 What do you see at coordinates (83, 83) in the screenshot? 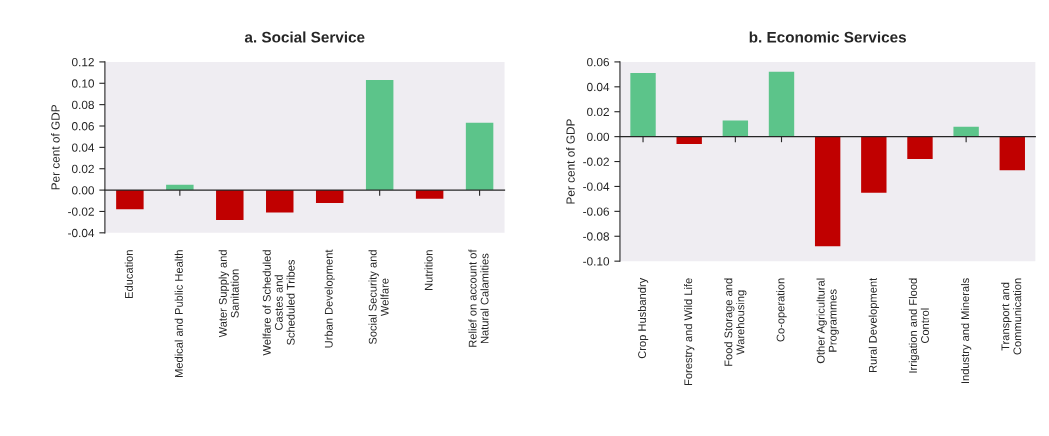
I see `y-tick-label: 0.10` at bounding box center [83, 83].